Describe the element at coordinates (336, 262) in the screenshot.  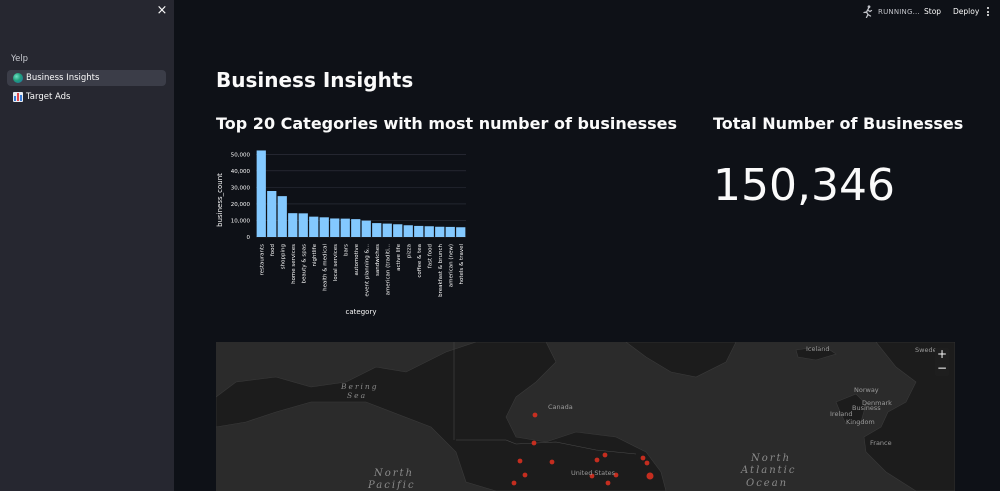
I see `x-tick-label: local services` at that location.